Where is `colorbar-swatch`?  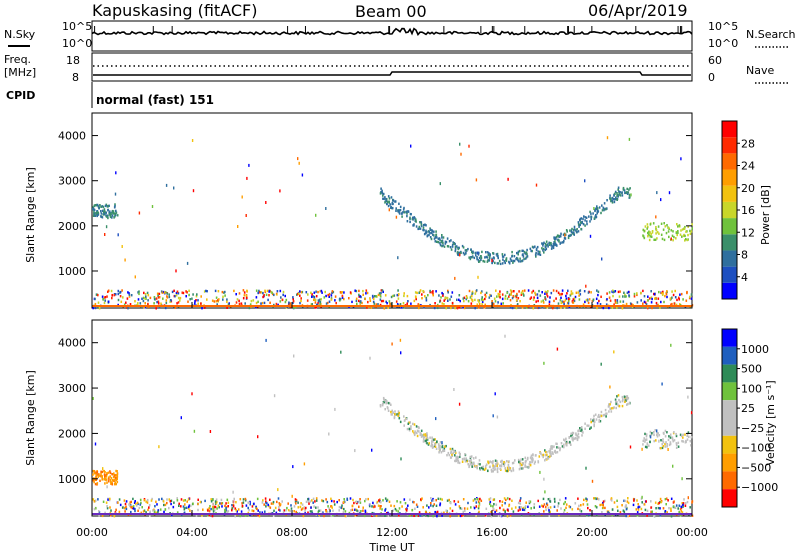
colorbar-swatch is located at coordinates (729, 498).